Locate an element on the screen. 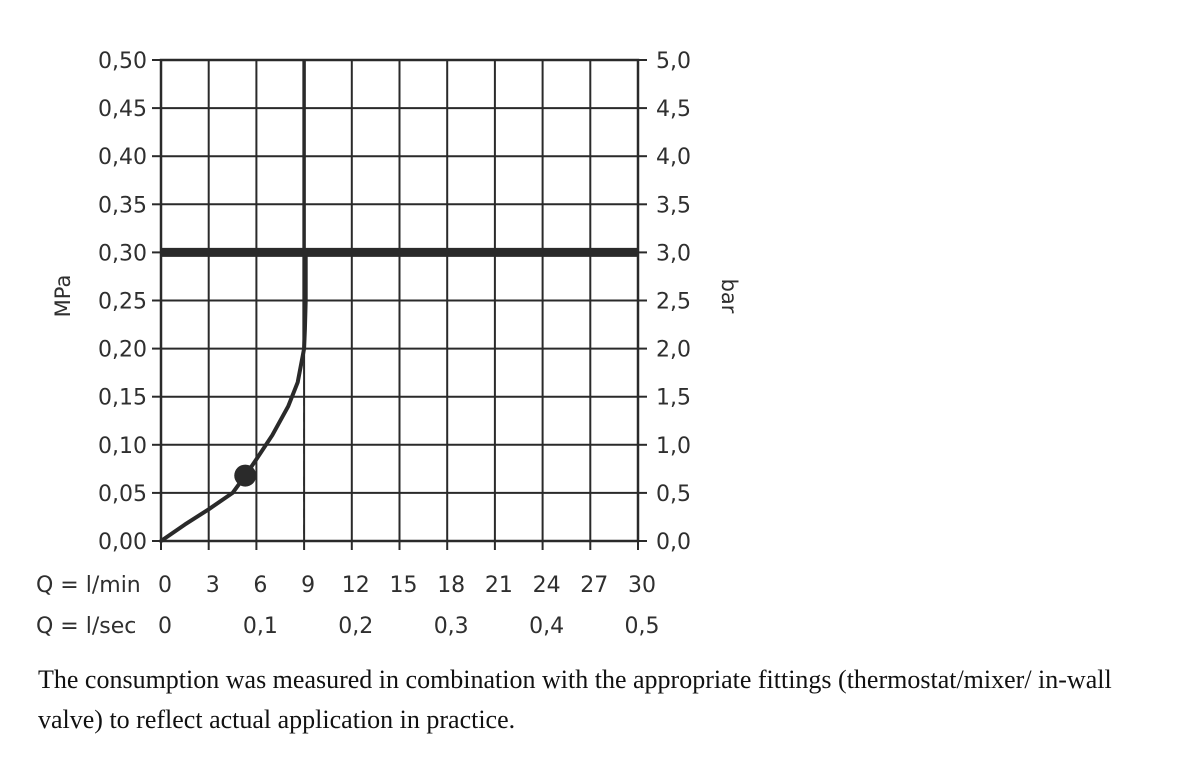 The image size is (1200, 765). y-left-tick-label: 0,35 is located at coordinates (122, 205).